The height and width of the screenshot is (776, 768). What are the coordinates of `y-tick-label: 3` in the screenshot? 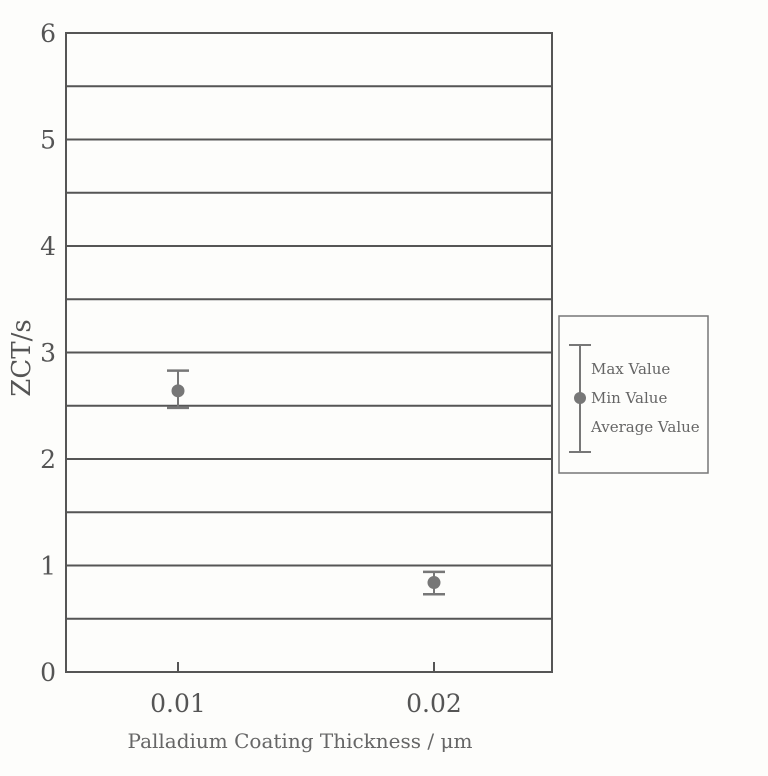 It's located at (48, 353).